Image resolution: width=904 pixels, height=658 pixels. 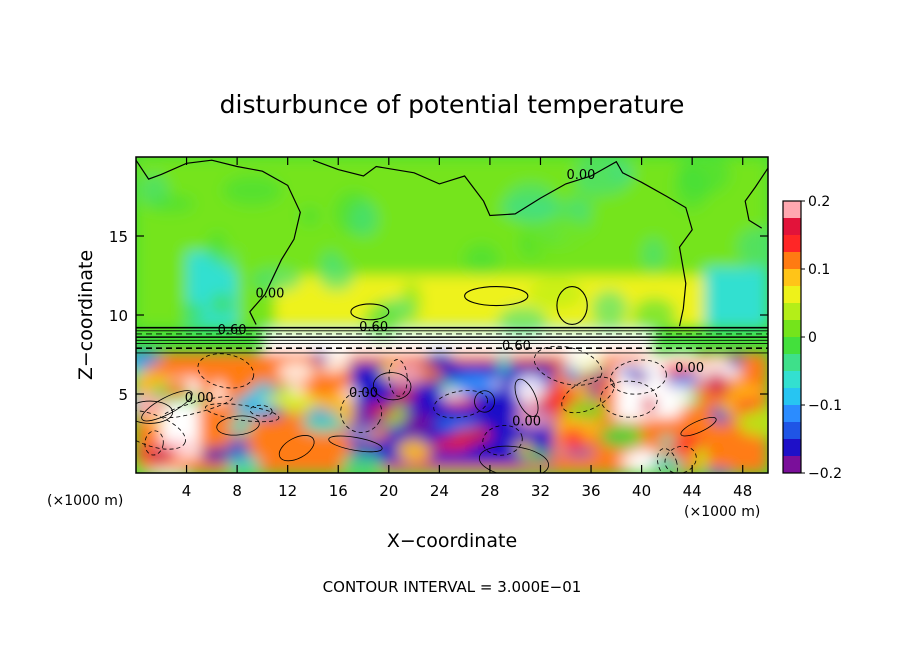 What do you see at coordinates (819, 270) in the screenshot?
I see `colorbar-tick-label: 0.1` at bounding box center [819, 270].